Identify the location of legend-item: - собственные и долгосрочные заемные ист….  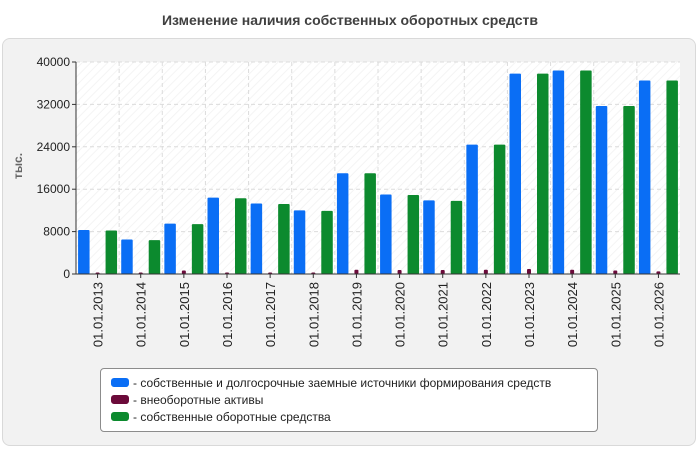
(354, 382).